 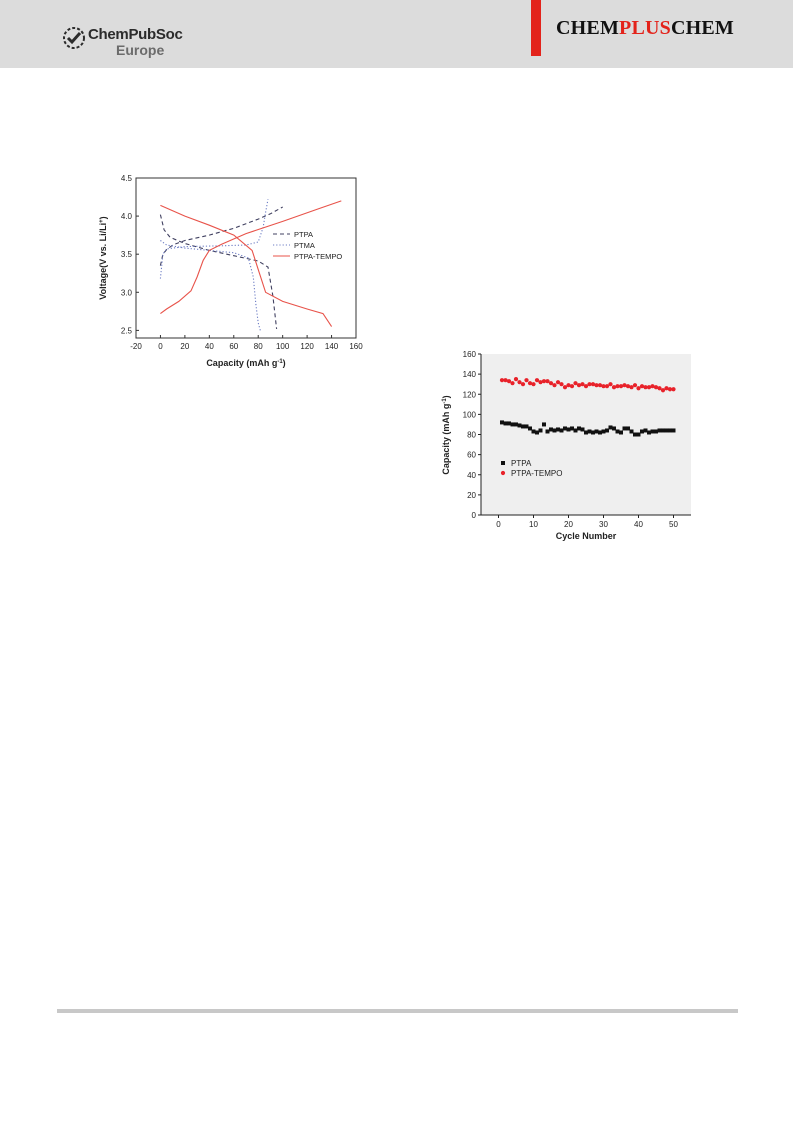 What do you see at coordinates (127, 216) in the screenshot?
I see `y-tick-label: 4.0` at bounding box center [127, 216].